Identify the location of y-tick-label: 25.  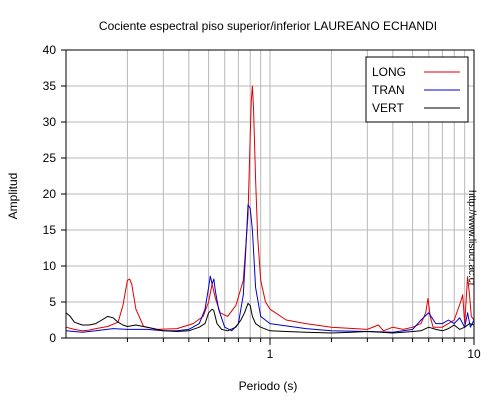
(50, 158).